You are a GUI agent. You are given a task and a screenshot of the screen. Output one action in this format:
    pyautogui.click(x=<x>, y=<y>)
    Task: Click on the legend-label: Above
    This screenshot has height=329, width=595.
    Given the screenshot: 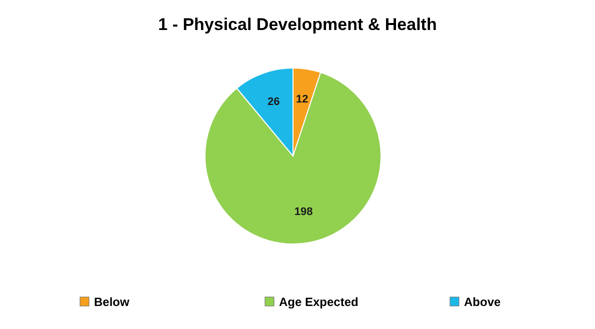 What is the action you would take?
    pyautogui.click(x=482, y=302)
    